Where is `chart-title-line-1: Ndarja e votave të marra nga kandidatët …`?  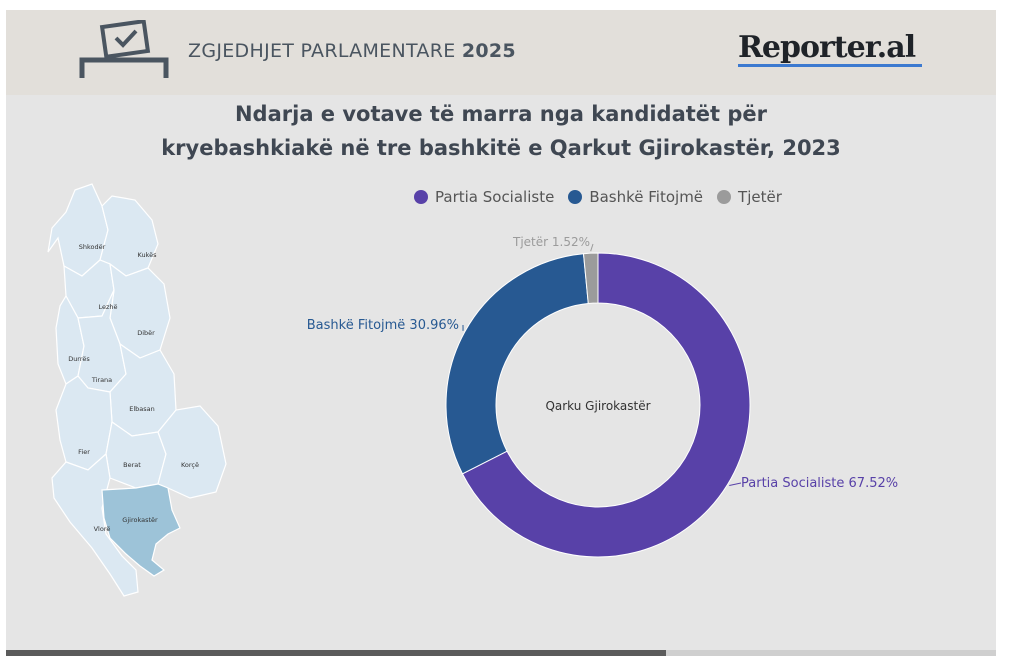
chart-title-line-1: Ndarja e votave të marra nga kandidatët … is located at coordinates (501, 114).